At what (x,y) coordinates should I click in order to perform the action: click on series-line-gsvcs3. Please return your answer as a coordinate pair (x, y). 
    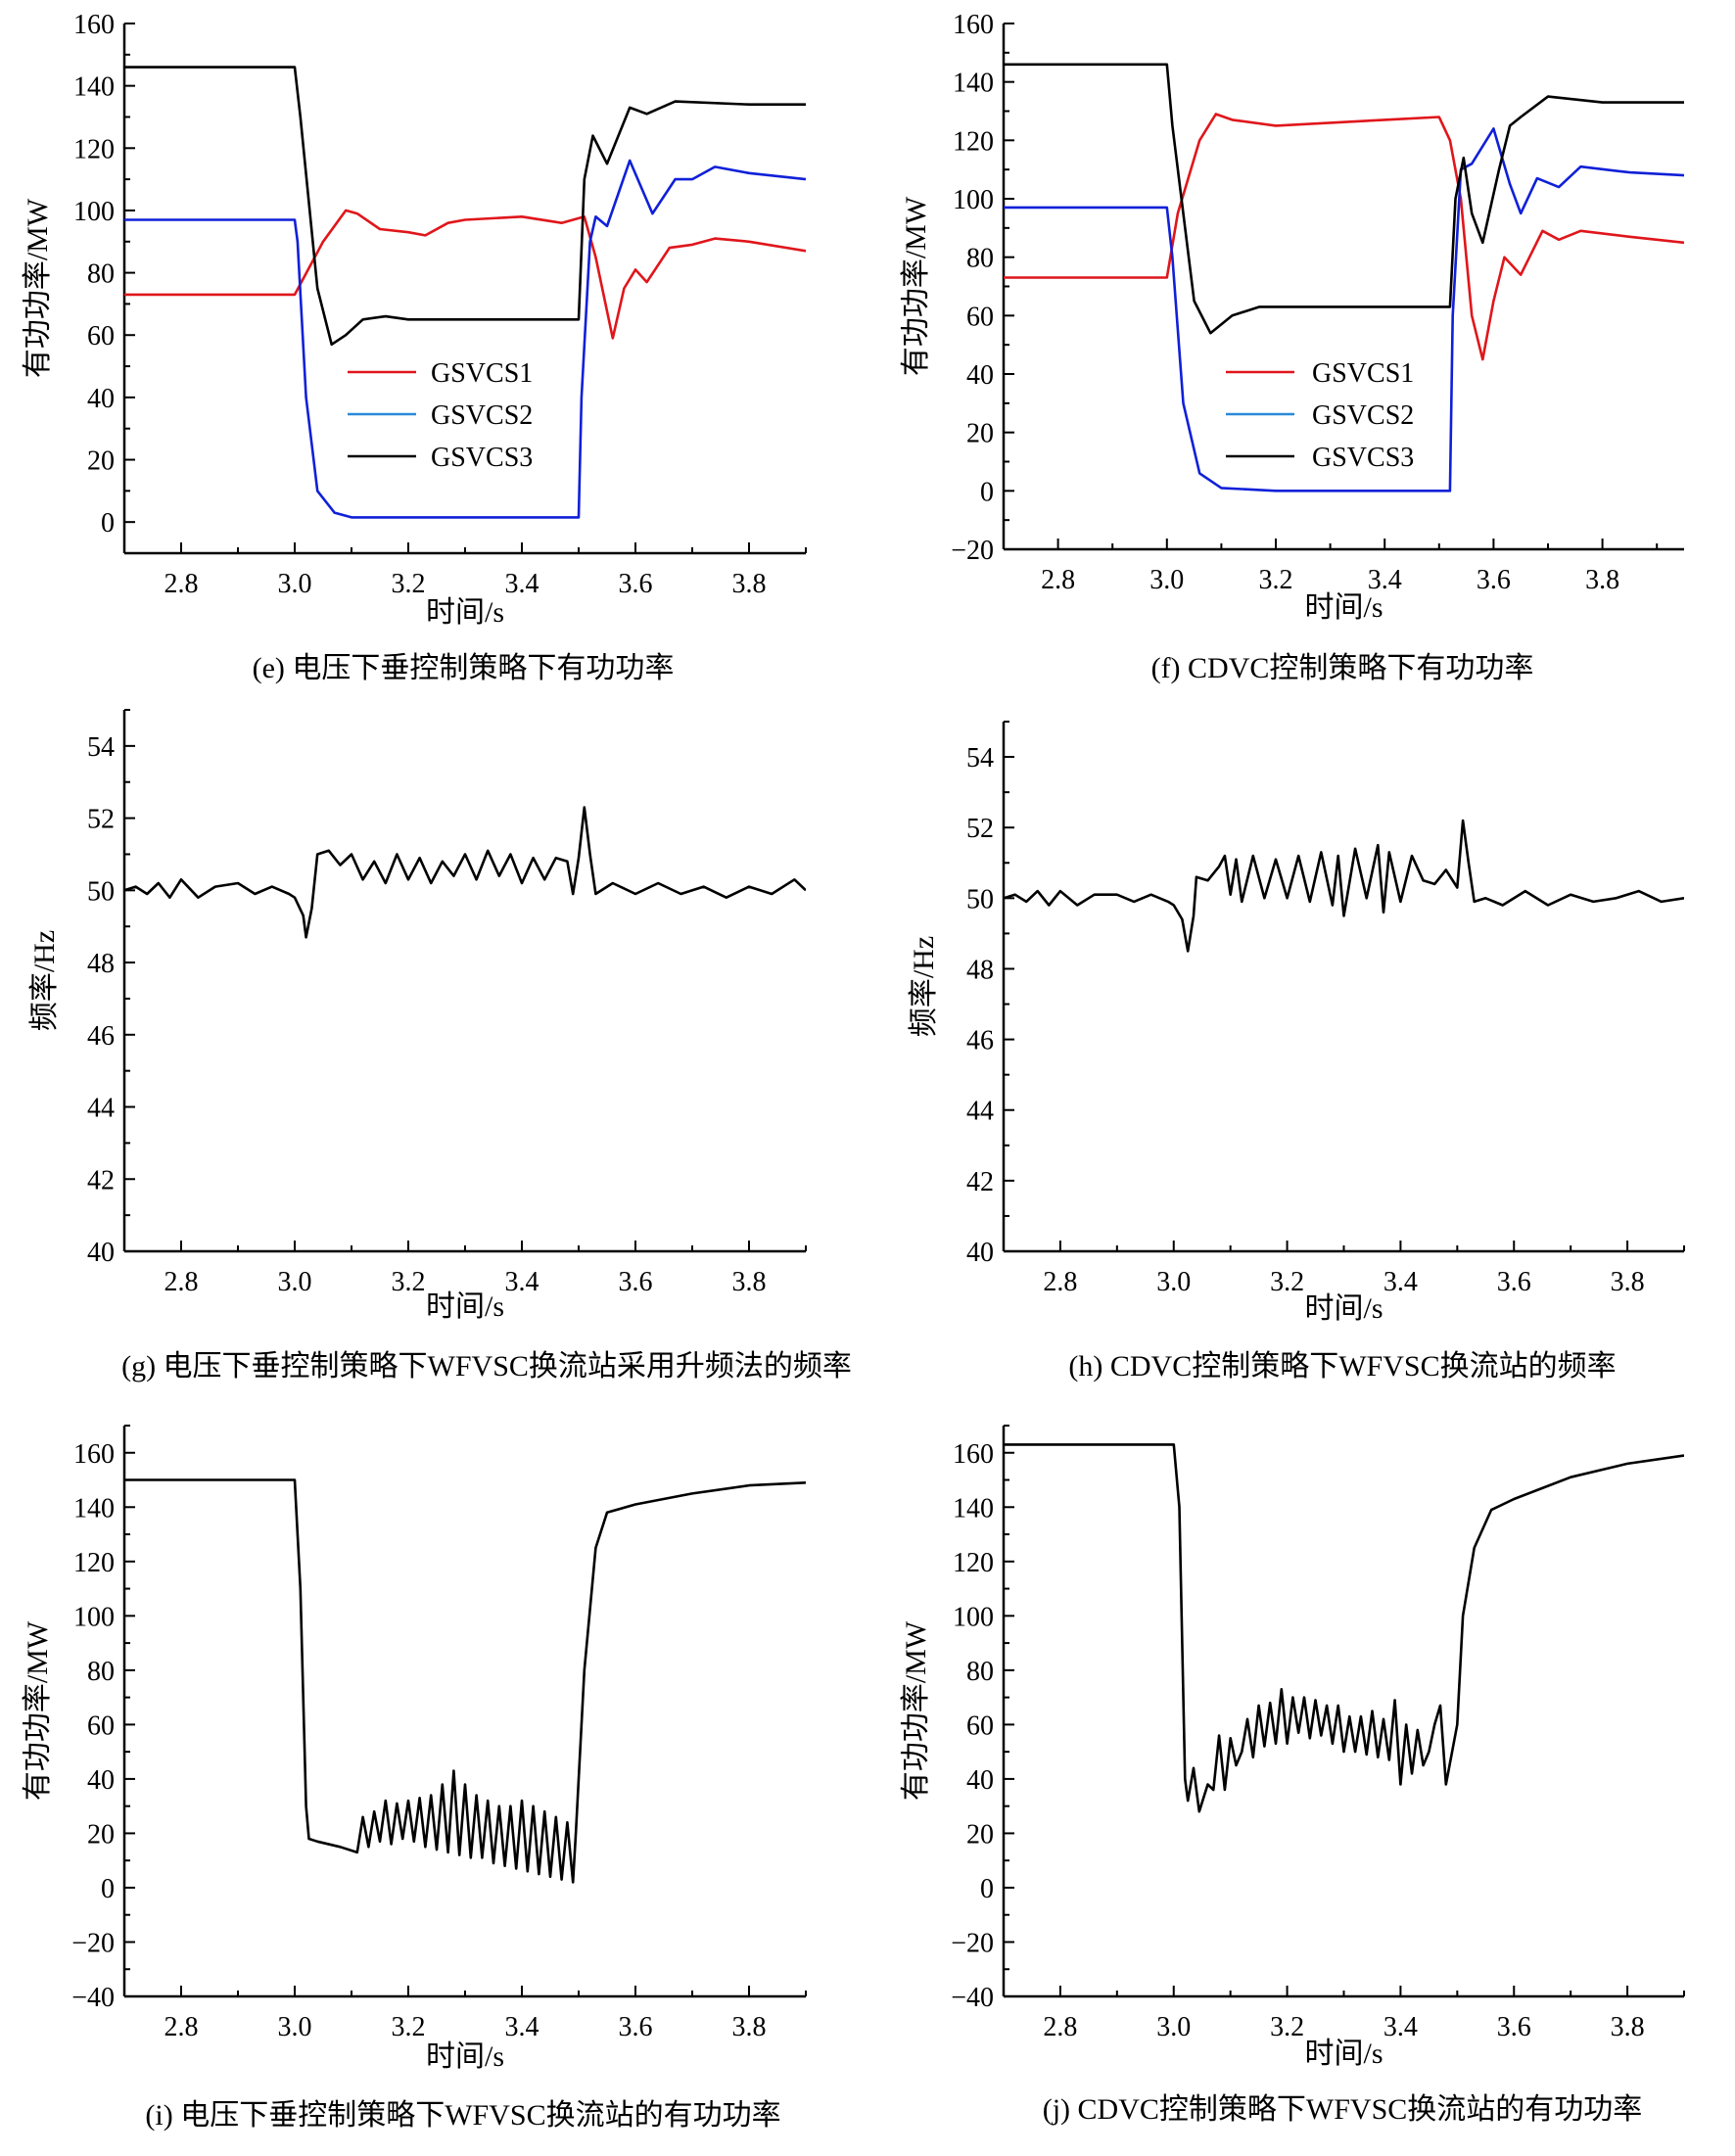
    Looking at the image, I should click on (1344, 199).